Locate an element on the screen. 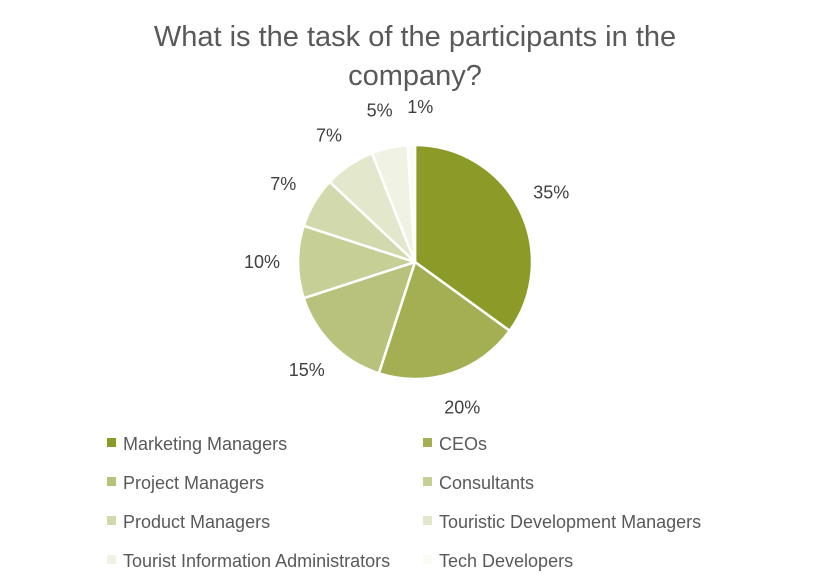 This screenshot has width=830, height=588. chart-title-line-2: company? is located at coordinates (415, 76).